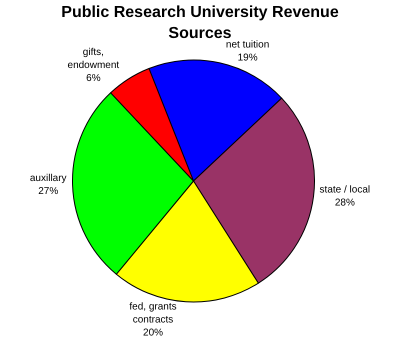  Describe the element at coordinates (153, 314) in the screenshot. I see `slice-label: fed, grants contracts` at that location.